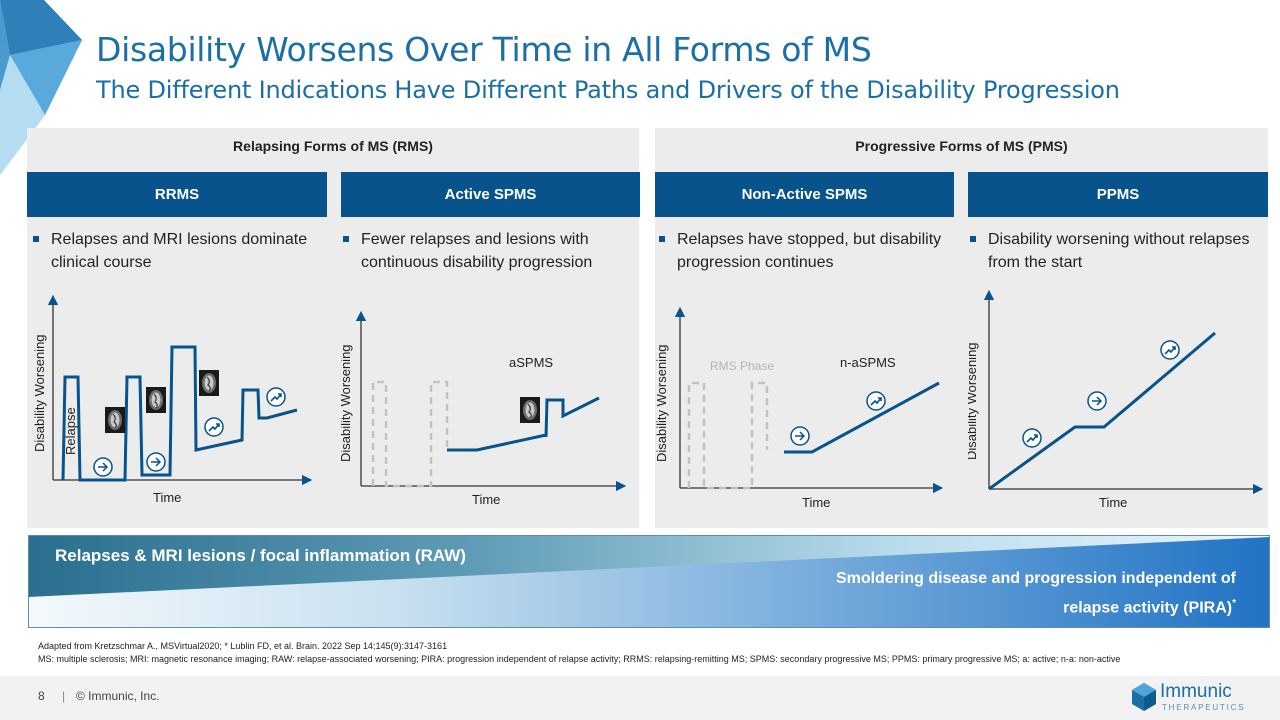 The height and width of the screenshot is (720, 1280). Describe the element at coordinates (662, 403) in the screenshot. I see `naspms-y-label: Disability Worsening` at that location.